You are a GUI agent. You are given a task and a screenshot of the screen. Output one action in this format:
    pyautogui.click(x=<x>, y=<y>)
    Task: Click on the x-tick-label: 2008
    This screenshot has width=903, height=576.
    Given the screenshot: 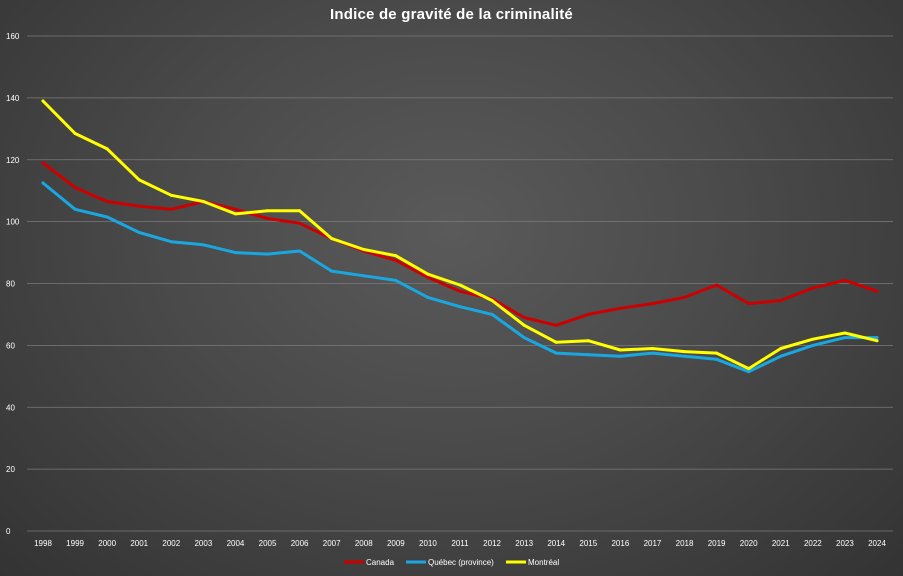 What is the action you would take?
    pyautogui.click(x=364, y=543)
    